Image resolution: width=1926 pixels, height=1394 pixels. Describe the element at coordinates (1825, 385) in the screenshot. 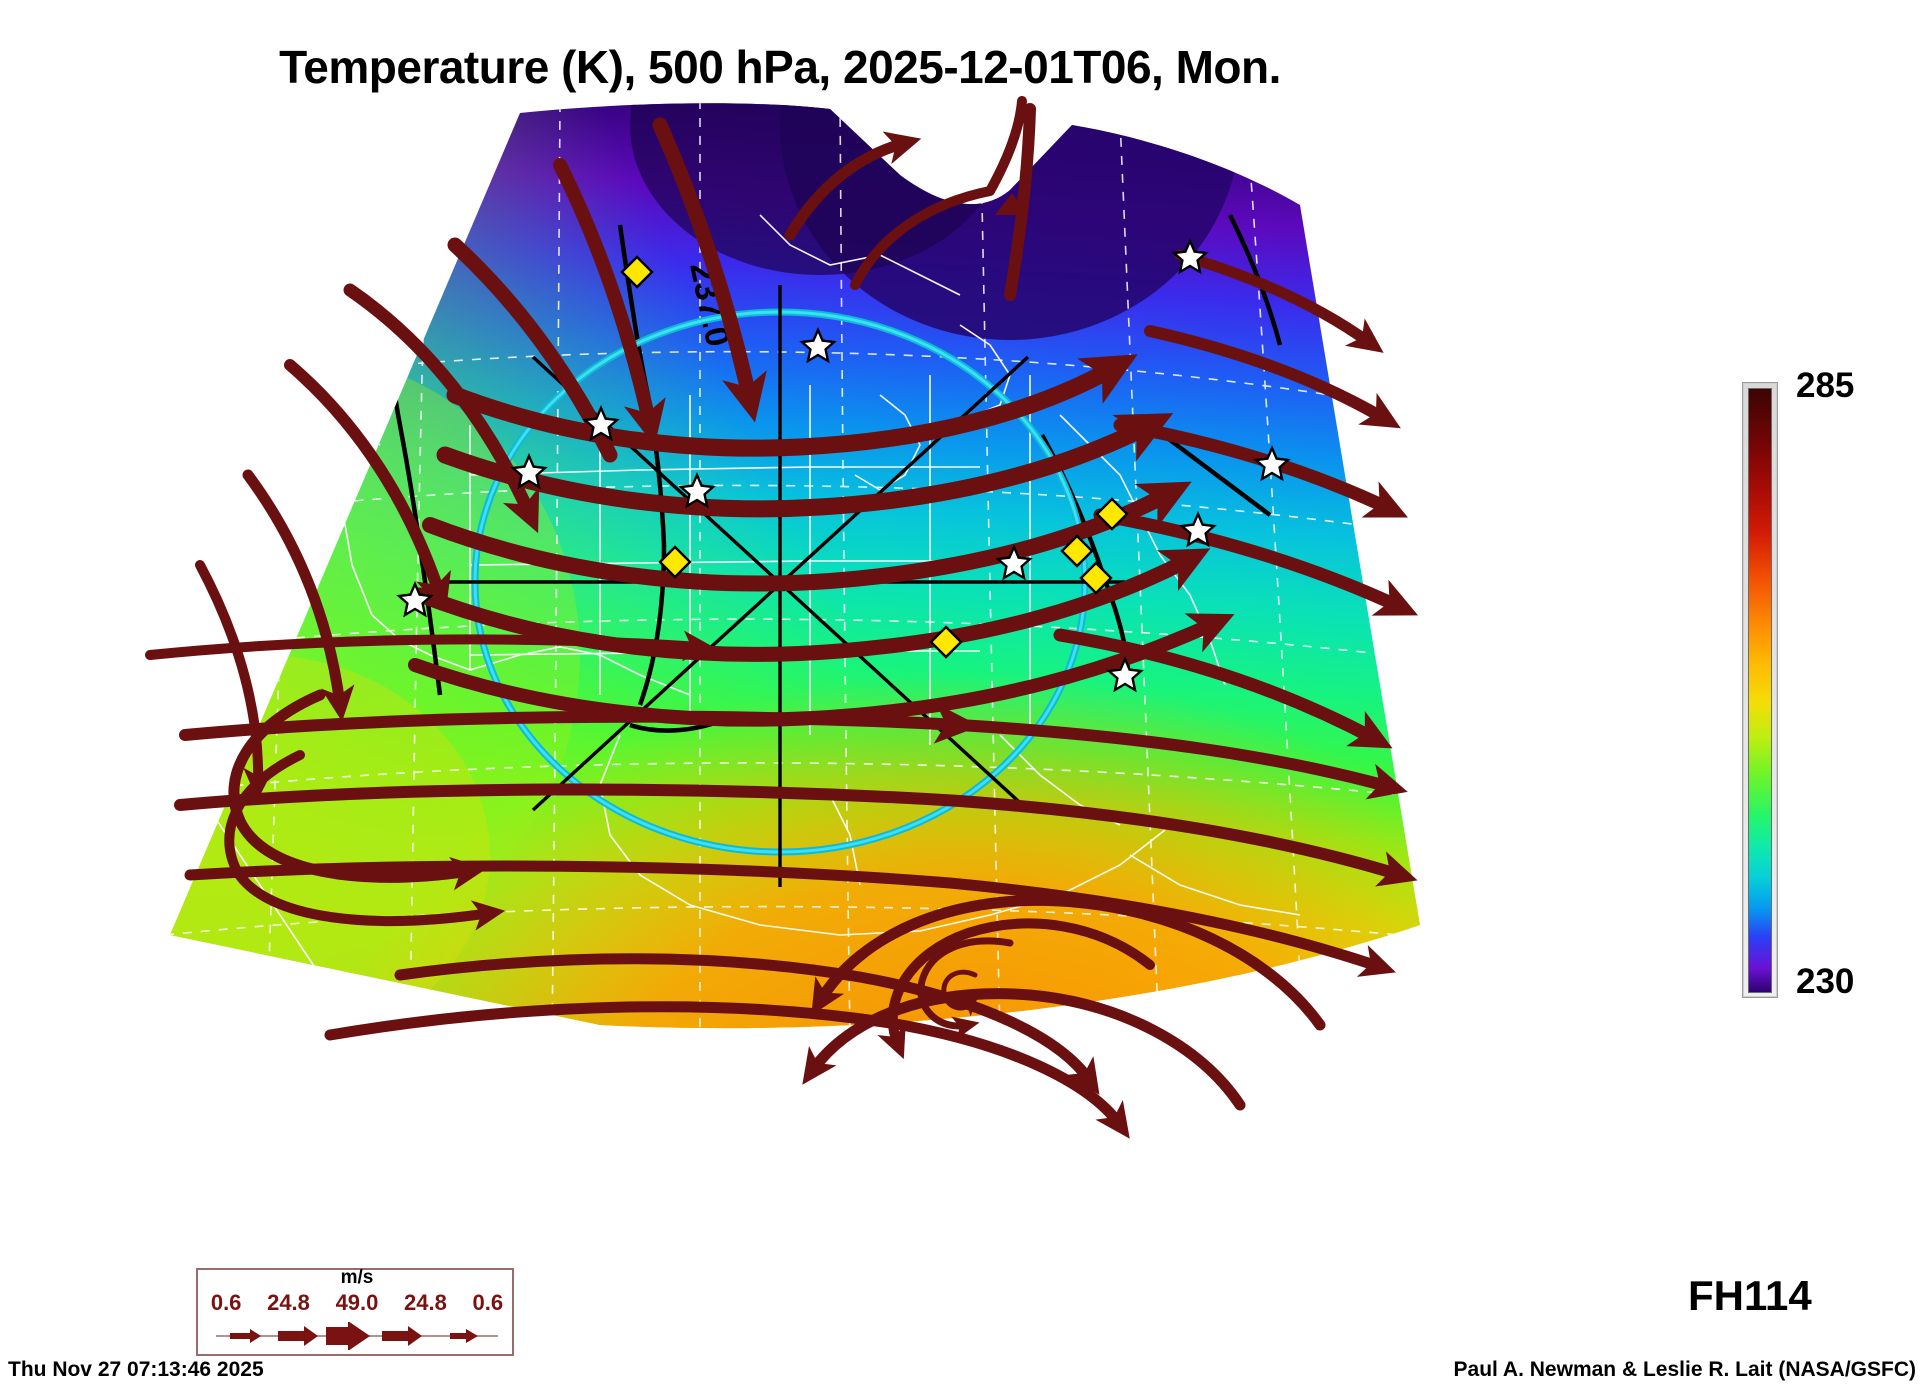

I see `colorbar-max-label: 285` at that location.